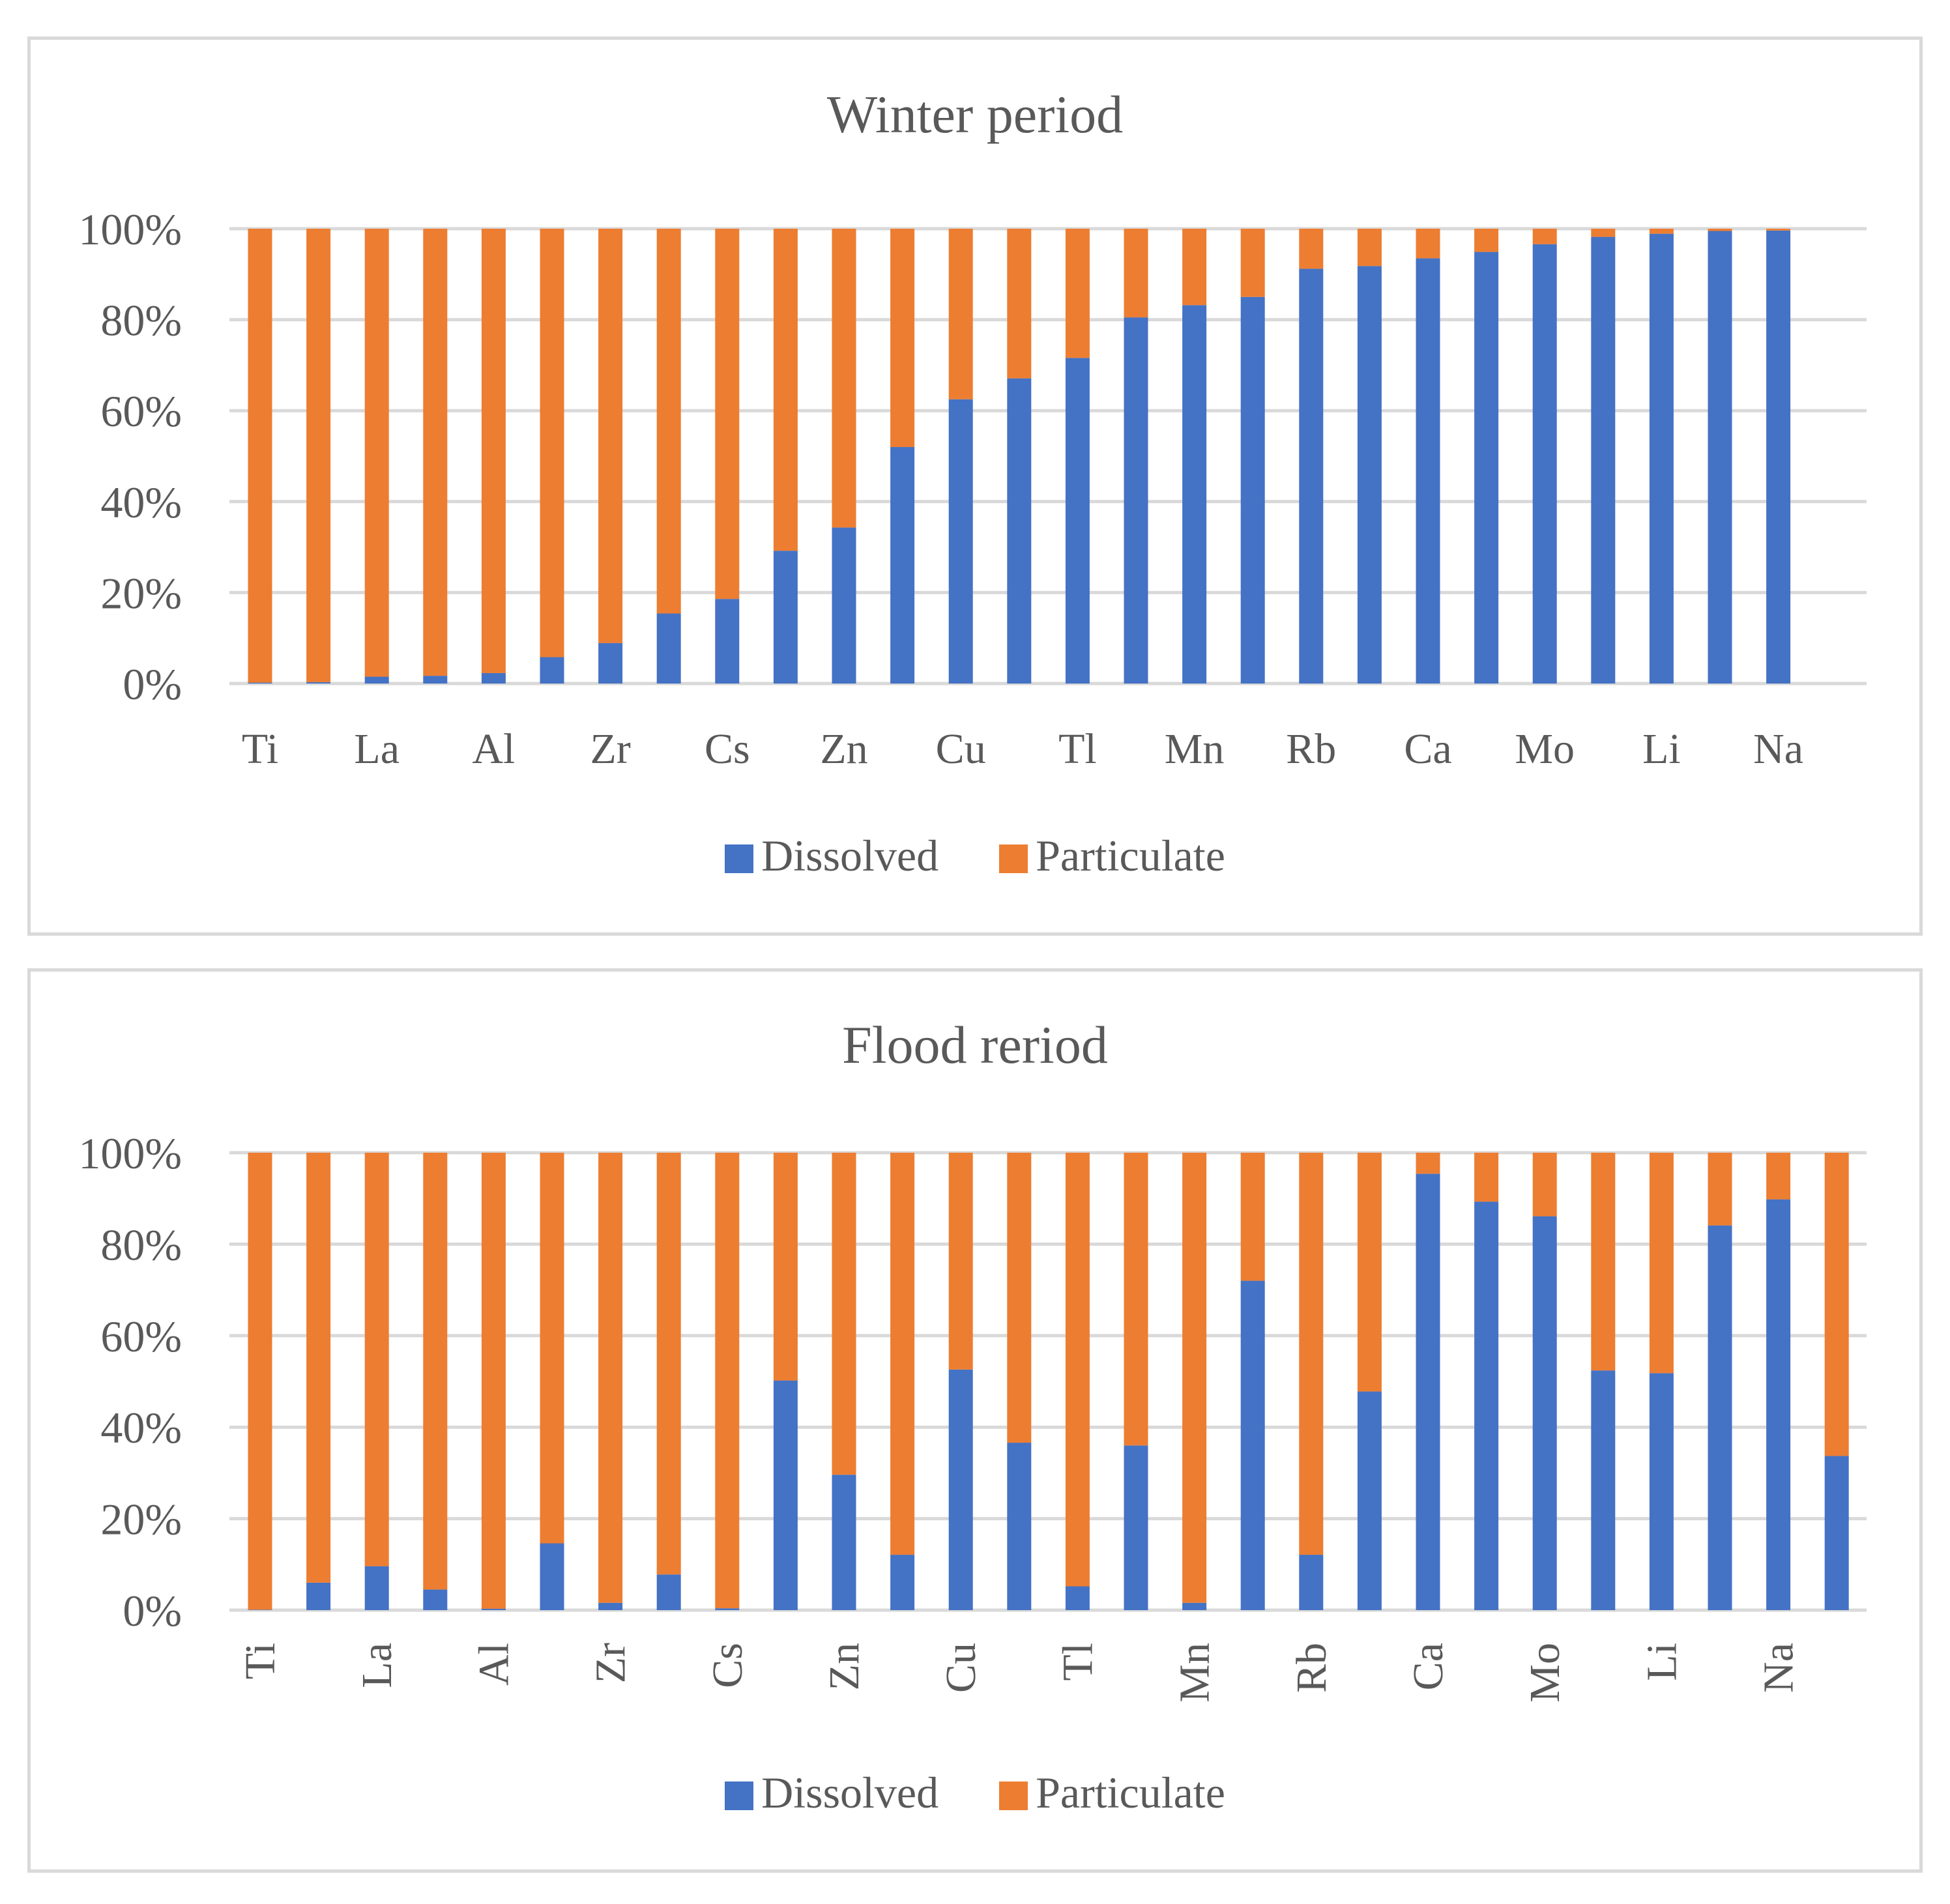 The image size is (1950, 1904). What do you see at coordinates (739, 859) in the screenshot?
I see `legend-swatch-dissolved` at bounding box center [739, 859].